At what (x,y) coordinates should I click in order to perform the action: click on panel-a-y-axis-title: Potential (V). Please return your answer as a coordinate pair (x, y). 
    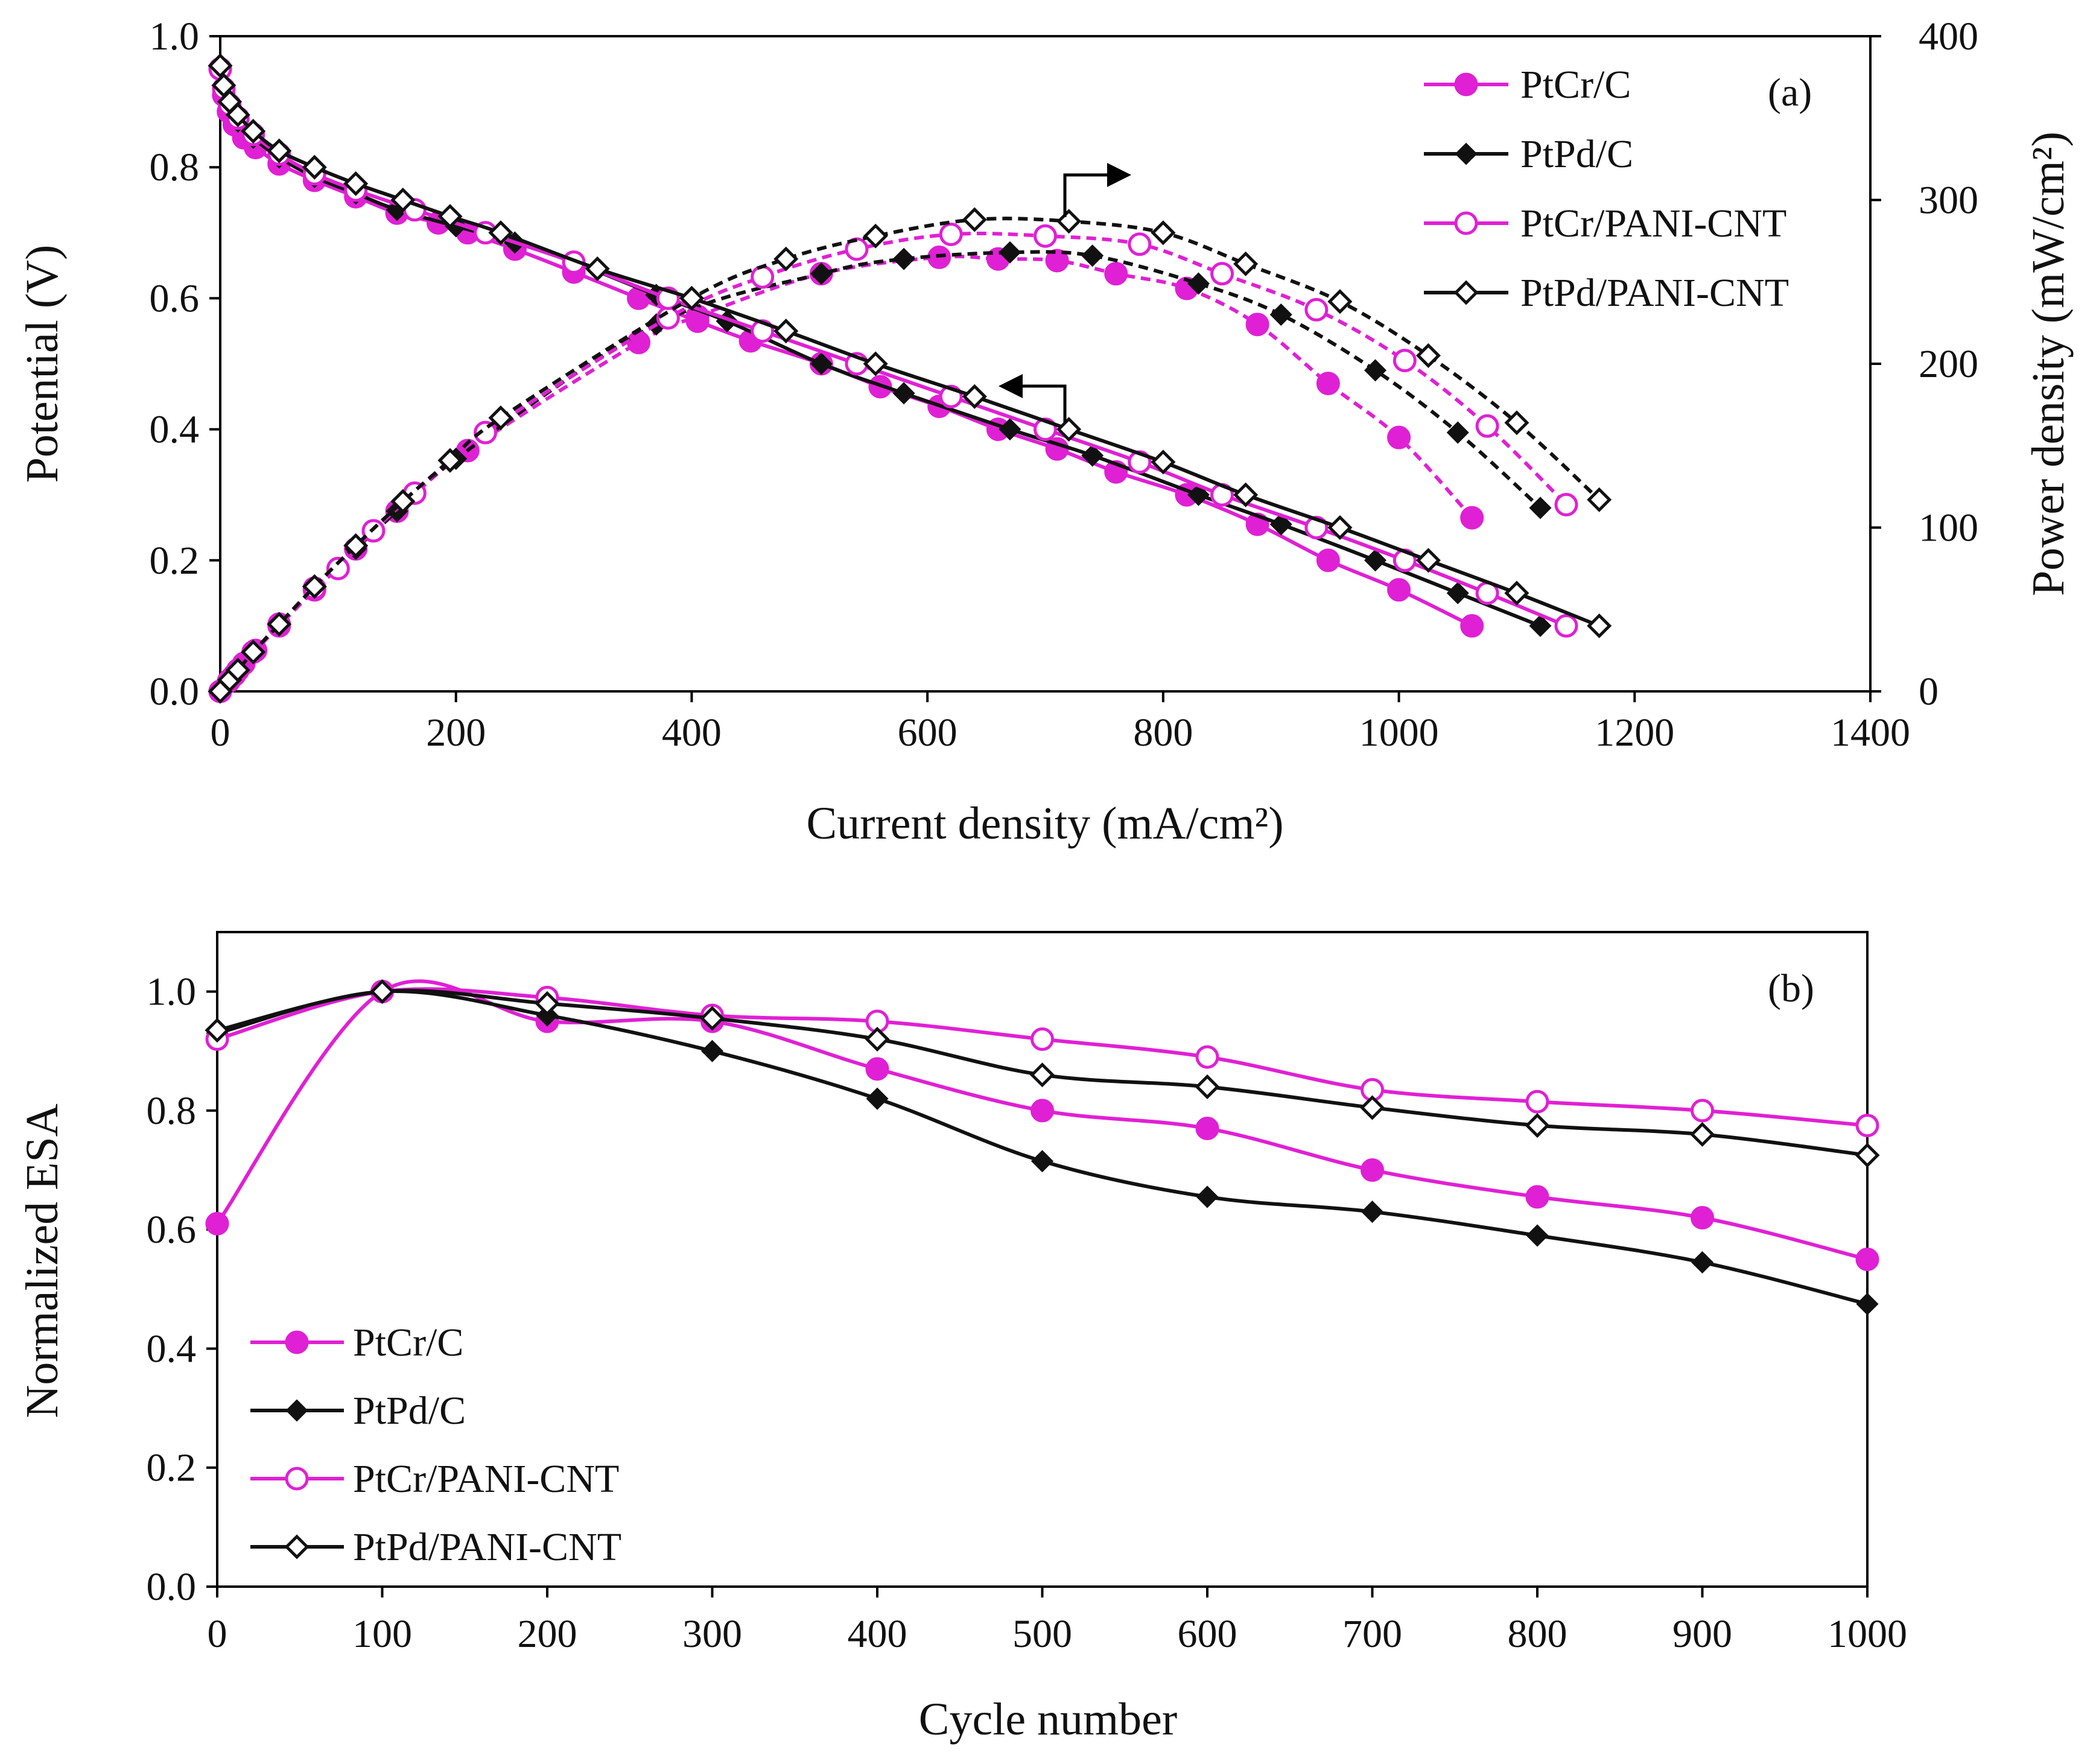
    Looking at the image, I should click on (42, 364).